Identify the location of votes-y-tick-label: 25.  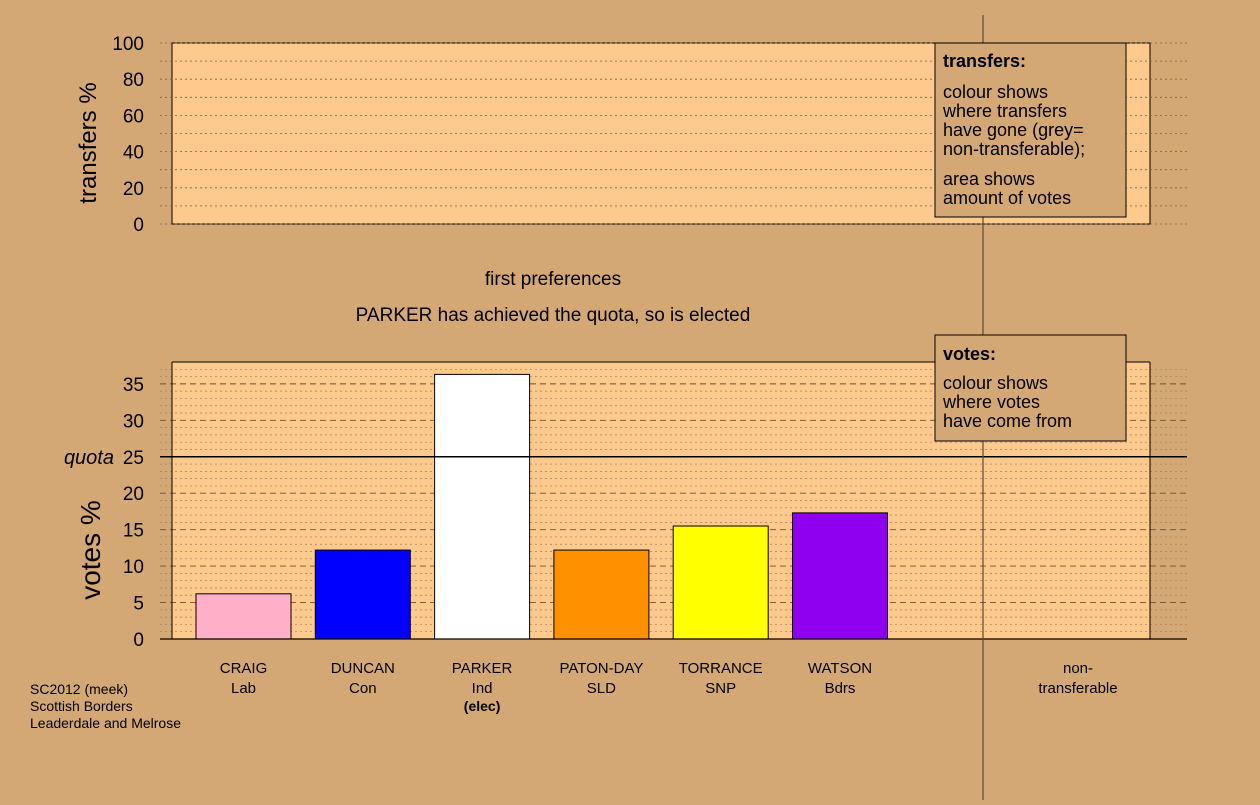
(133, 458).